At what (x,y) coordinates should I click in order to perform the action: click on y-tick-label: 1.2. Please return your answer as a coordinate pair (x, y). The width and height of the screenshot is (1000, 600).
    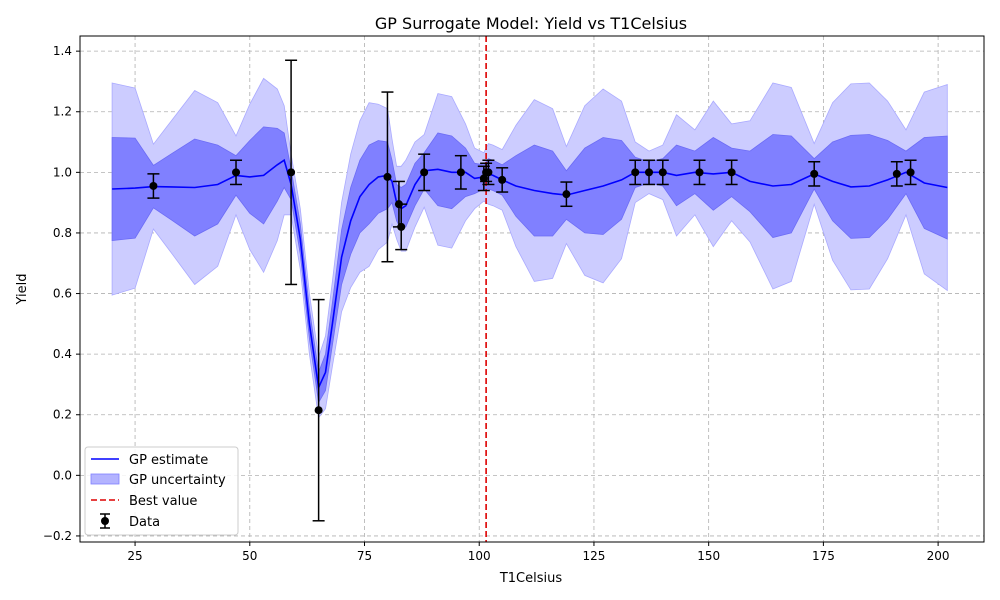
    Looking at the image, I should click on (62, 112).